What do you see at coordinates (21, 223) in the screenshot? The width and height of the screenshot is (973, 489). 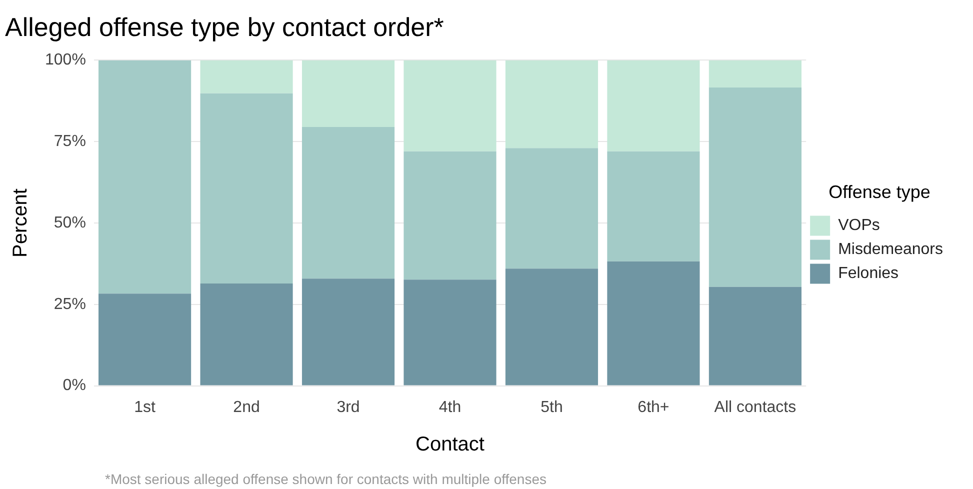 I see `y-axis-title: Percent` at bounding box center [21, 223].